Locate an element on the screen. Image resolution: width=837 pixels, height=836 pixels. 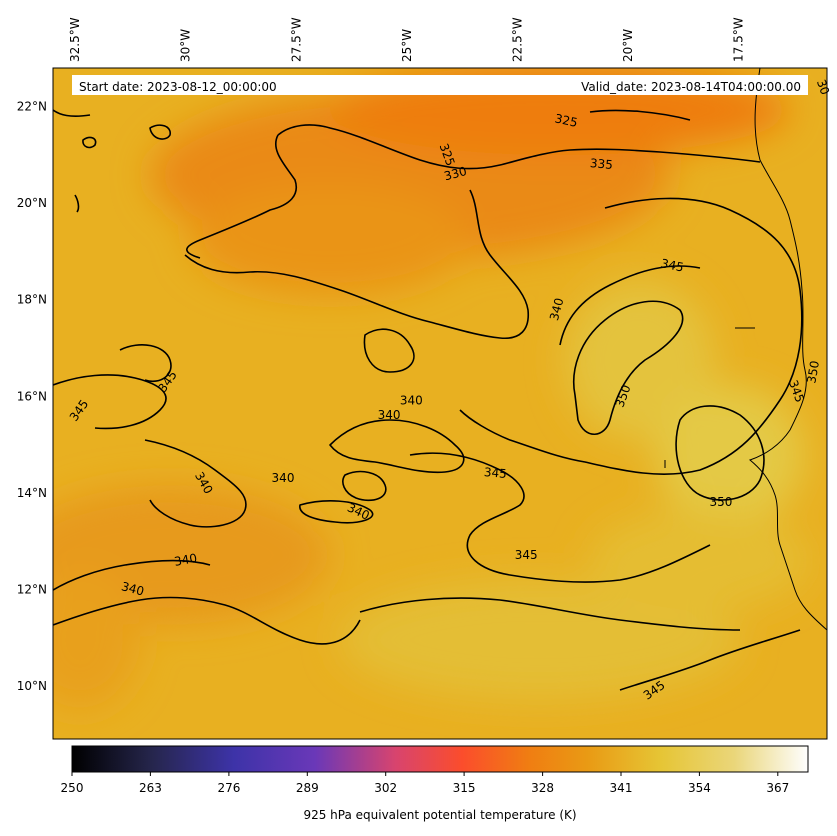
contour-350-east is located at coordinates (720, 453).